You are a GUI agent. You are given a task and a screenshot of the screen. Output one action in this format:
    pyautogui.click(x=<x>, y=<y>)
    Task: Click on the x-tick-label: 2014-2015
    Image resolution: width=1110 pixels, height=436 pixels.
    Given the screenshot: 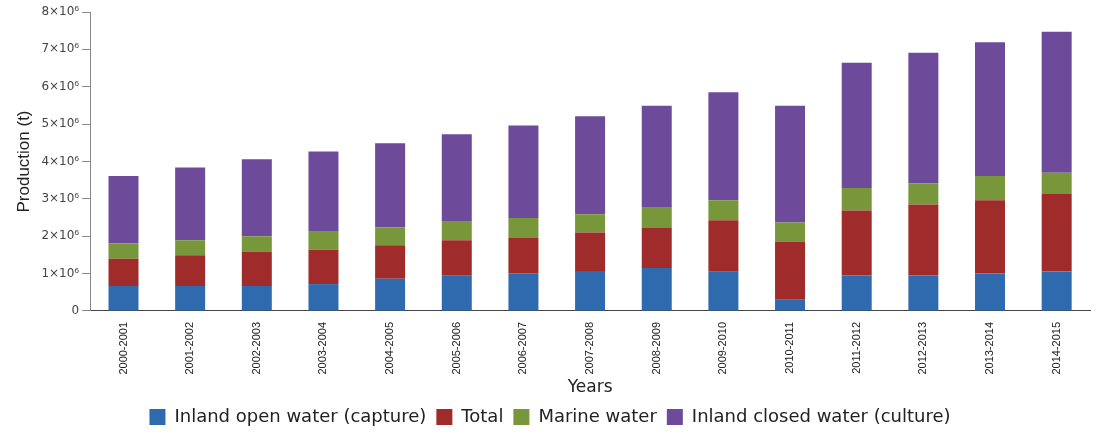 What is the action you would take?
    pyautogui.click(x=1055, y=348)
    